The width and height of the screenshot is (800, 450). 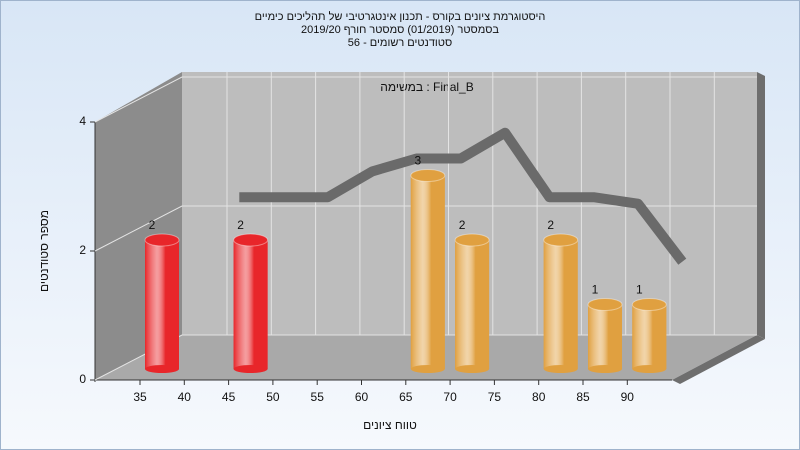 I want to click on value-label: 3, so click(x=417, y=161).